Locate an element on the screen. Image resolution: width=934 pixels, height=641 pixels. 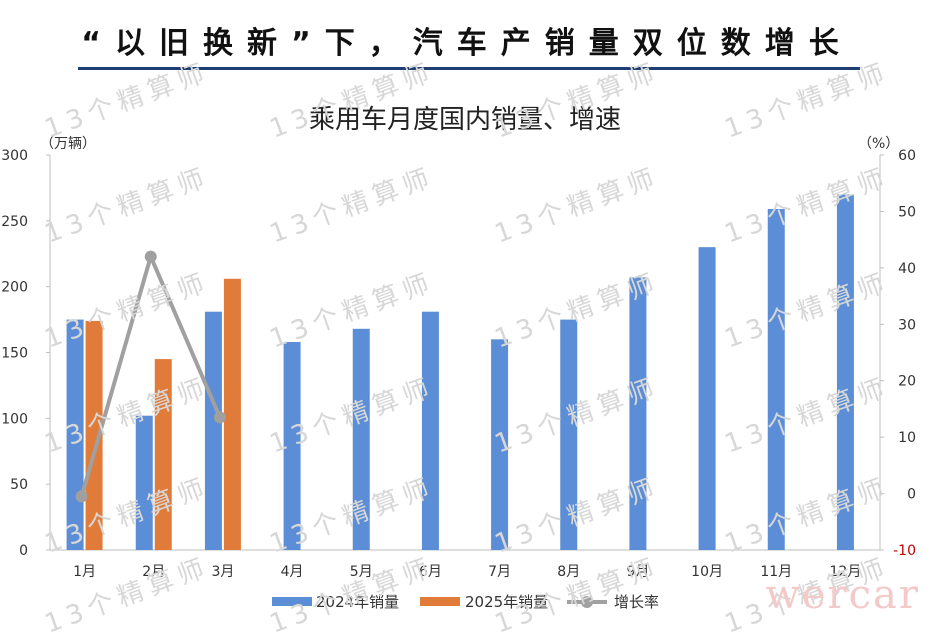
y-left-tick-label: 50 is located at coordinates (19, 485).